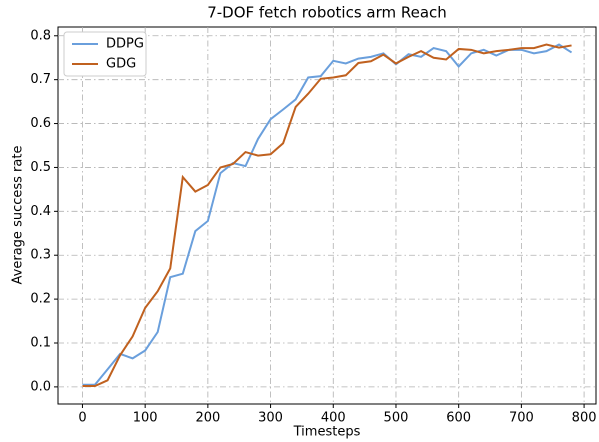  What do you see at coordinates (521, 418) in the screenshot?
I see `x-tick-label: 700` at bounding box center [521, 418].